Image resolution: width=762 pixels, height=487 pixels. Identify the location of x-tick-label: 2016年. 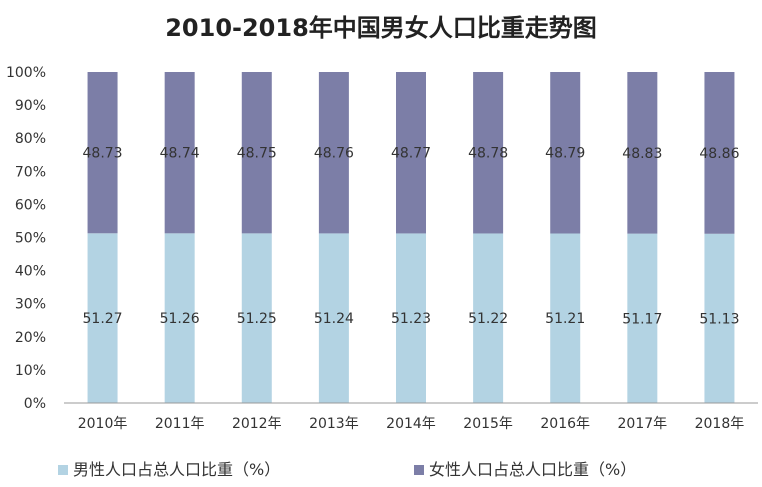
(565, 424).